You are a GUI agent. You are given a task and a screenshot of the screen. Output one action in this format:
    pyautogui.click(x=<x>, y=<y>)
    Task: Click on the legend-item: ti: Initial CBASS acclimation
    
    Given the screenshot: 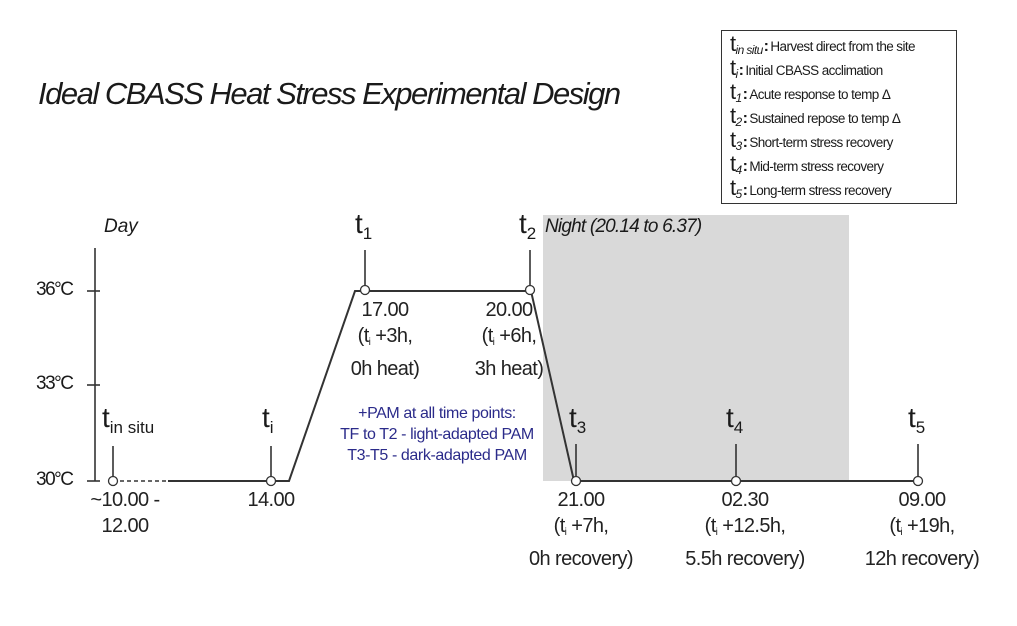 What is the action you would take?
    pyautogui.click(x=806, y=68)
    